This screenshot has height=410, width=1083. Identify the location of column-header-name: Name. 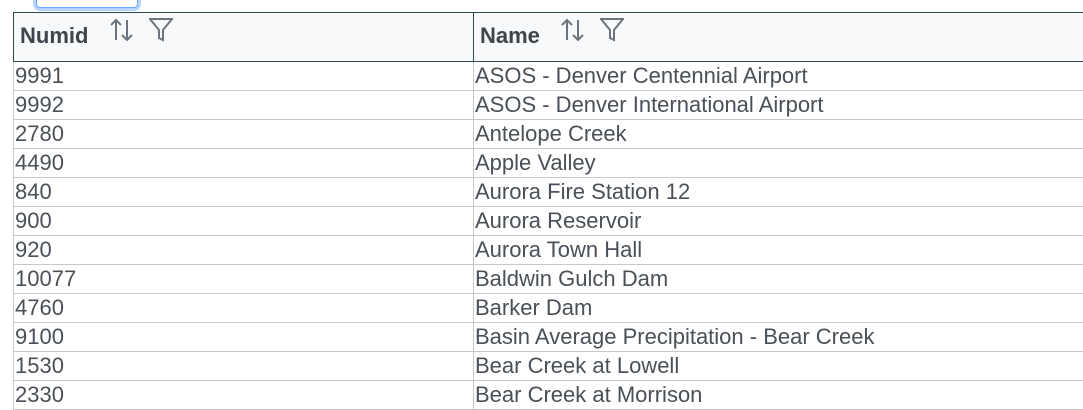
(778, 37).